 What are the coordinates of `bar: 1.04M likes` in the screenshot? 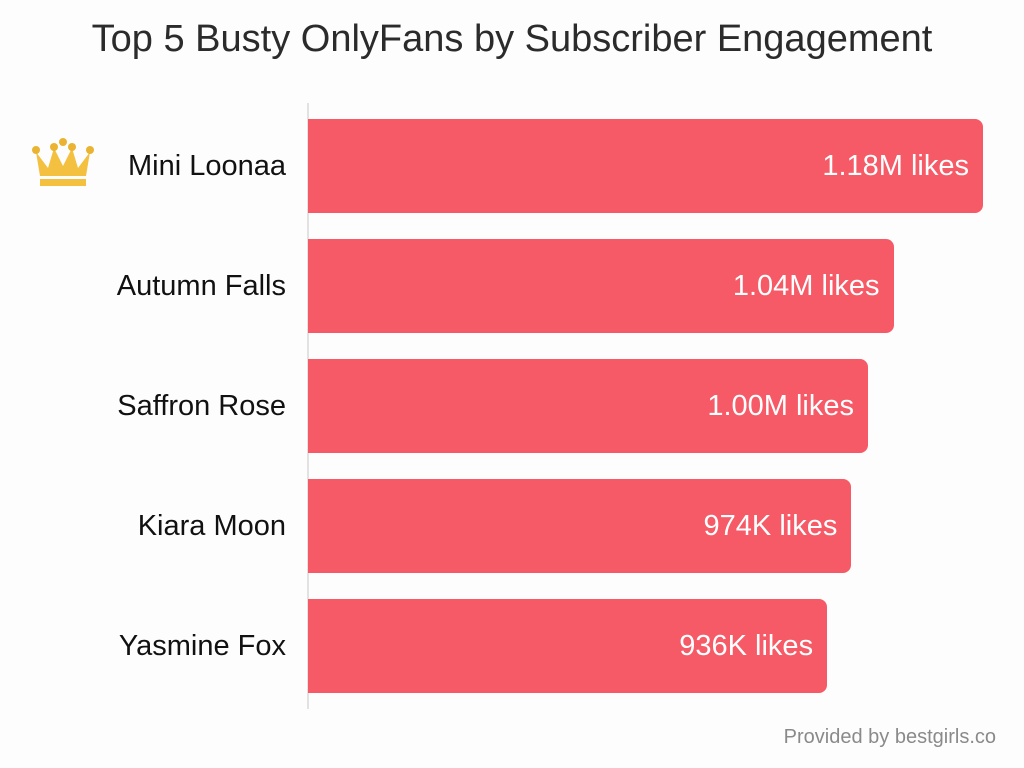 It's located at (601, 286).